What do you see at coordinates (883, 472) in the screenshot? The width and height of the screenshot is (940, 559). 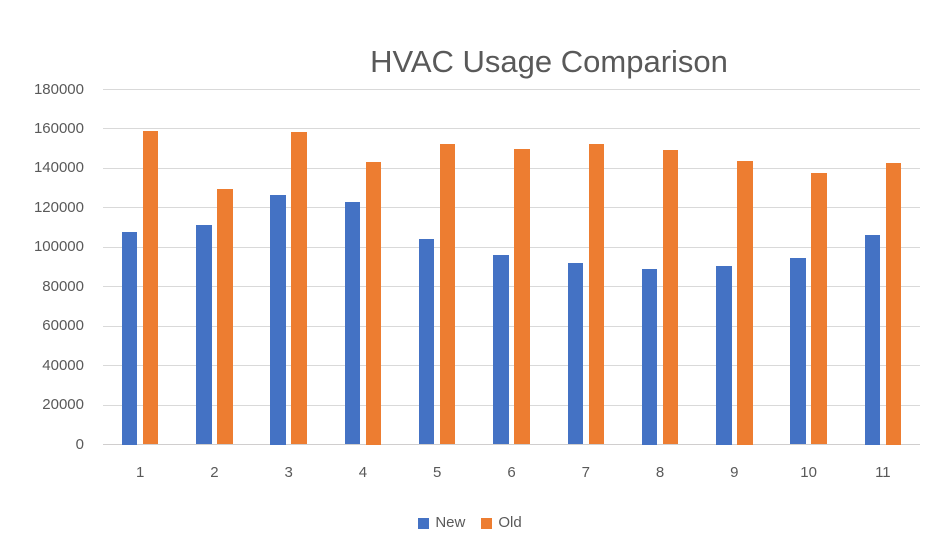 I see `x-tick-label: 11` at bounding box center [883, 472].